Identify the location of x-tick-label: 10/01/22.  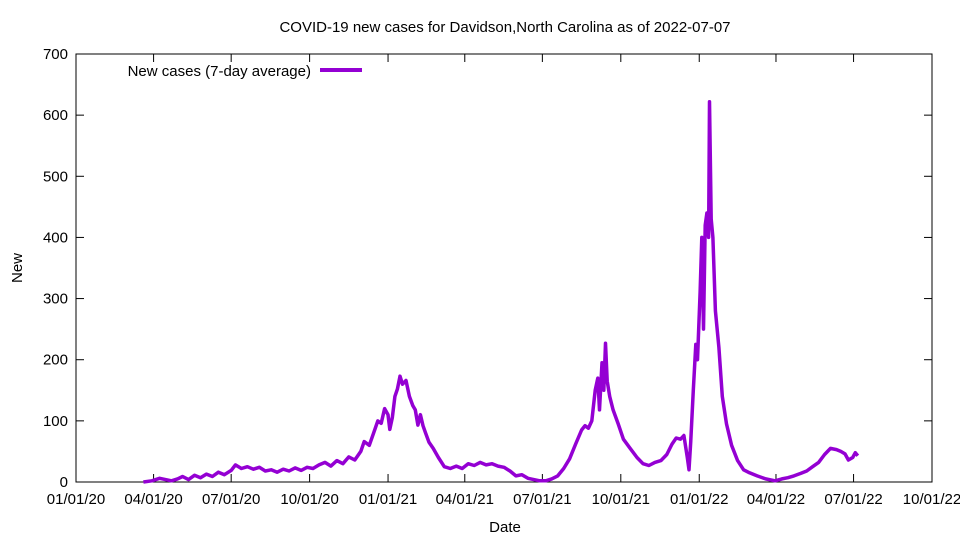
(931, 499).